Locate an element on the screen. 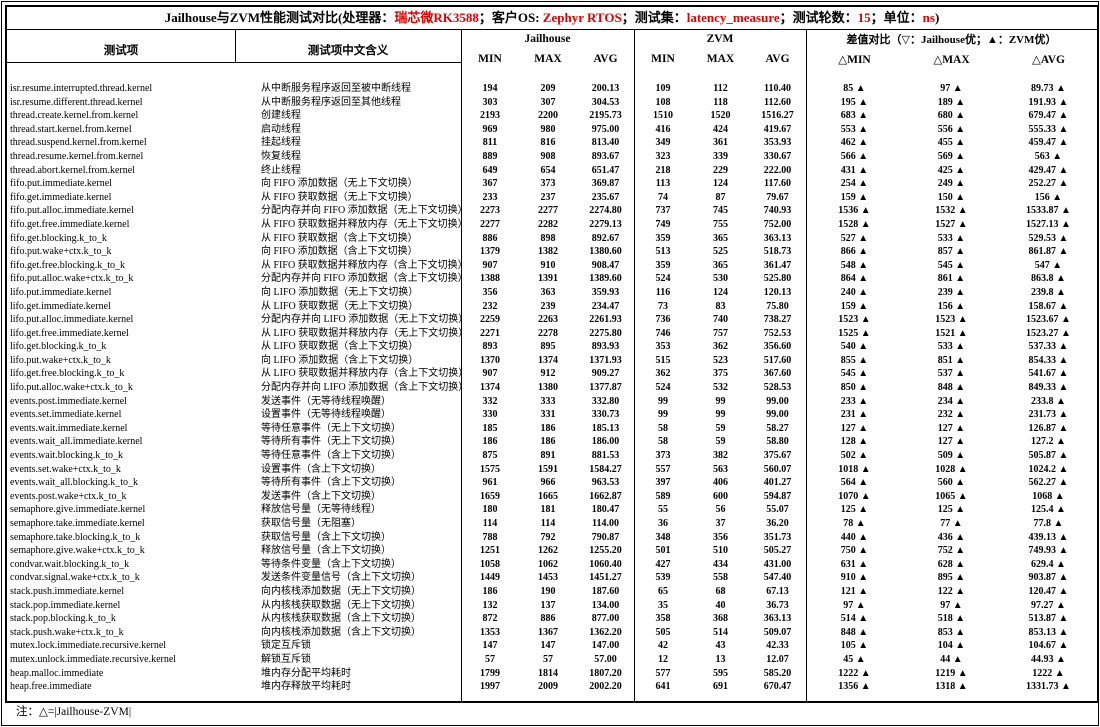 The image size is (1100, 727). zvm-avg: 670.47 is located at coordinates (777, 687).